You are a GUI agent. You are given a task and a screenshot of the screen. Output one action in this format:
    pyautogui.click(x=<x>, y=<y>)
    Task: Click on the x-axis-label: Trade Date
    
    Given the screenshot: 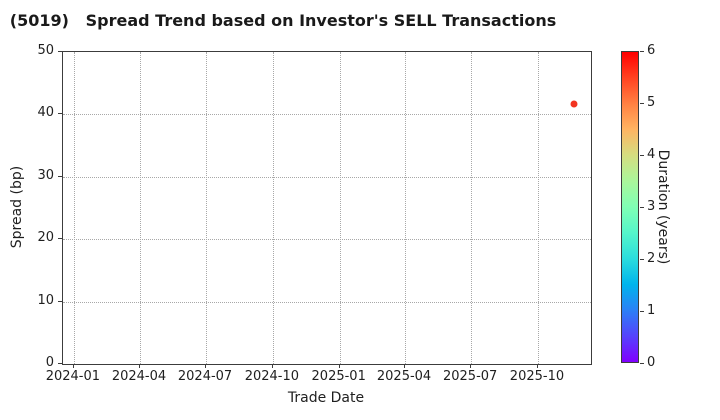 What is the action you would take?
    pyautogui.click(x=326, y=398)
    